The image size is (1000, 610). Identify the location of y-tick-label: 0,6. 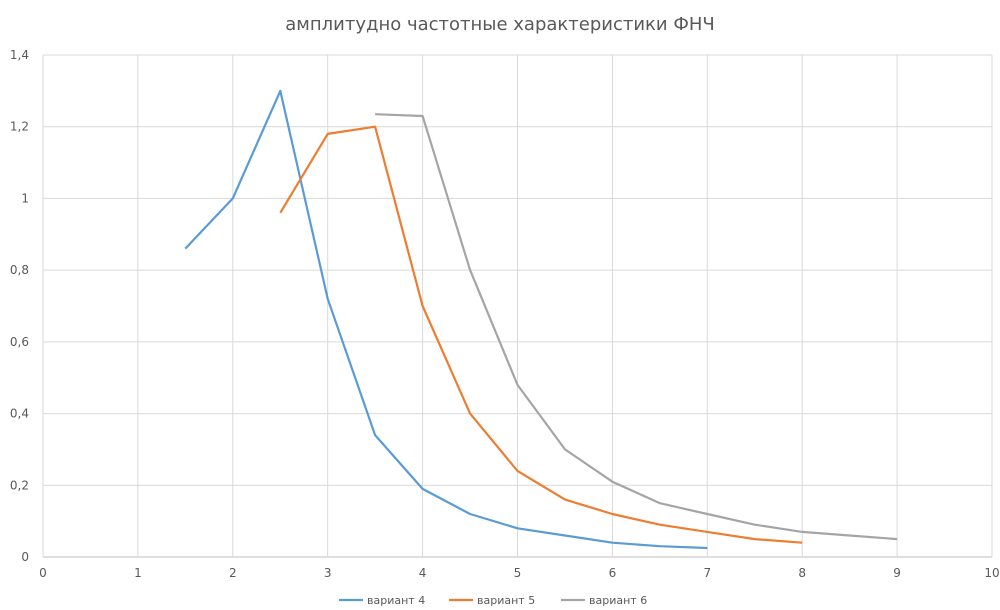
(19, 342).